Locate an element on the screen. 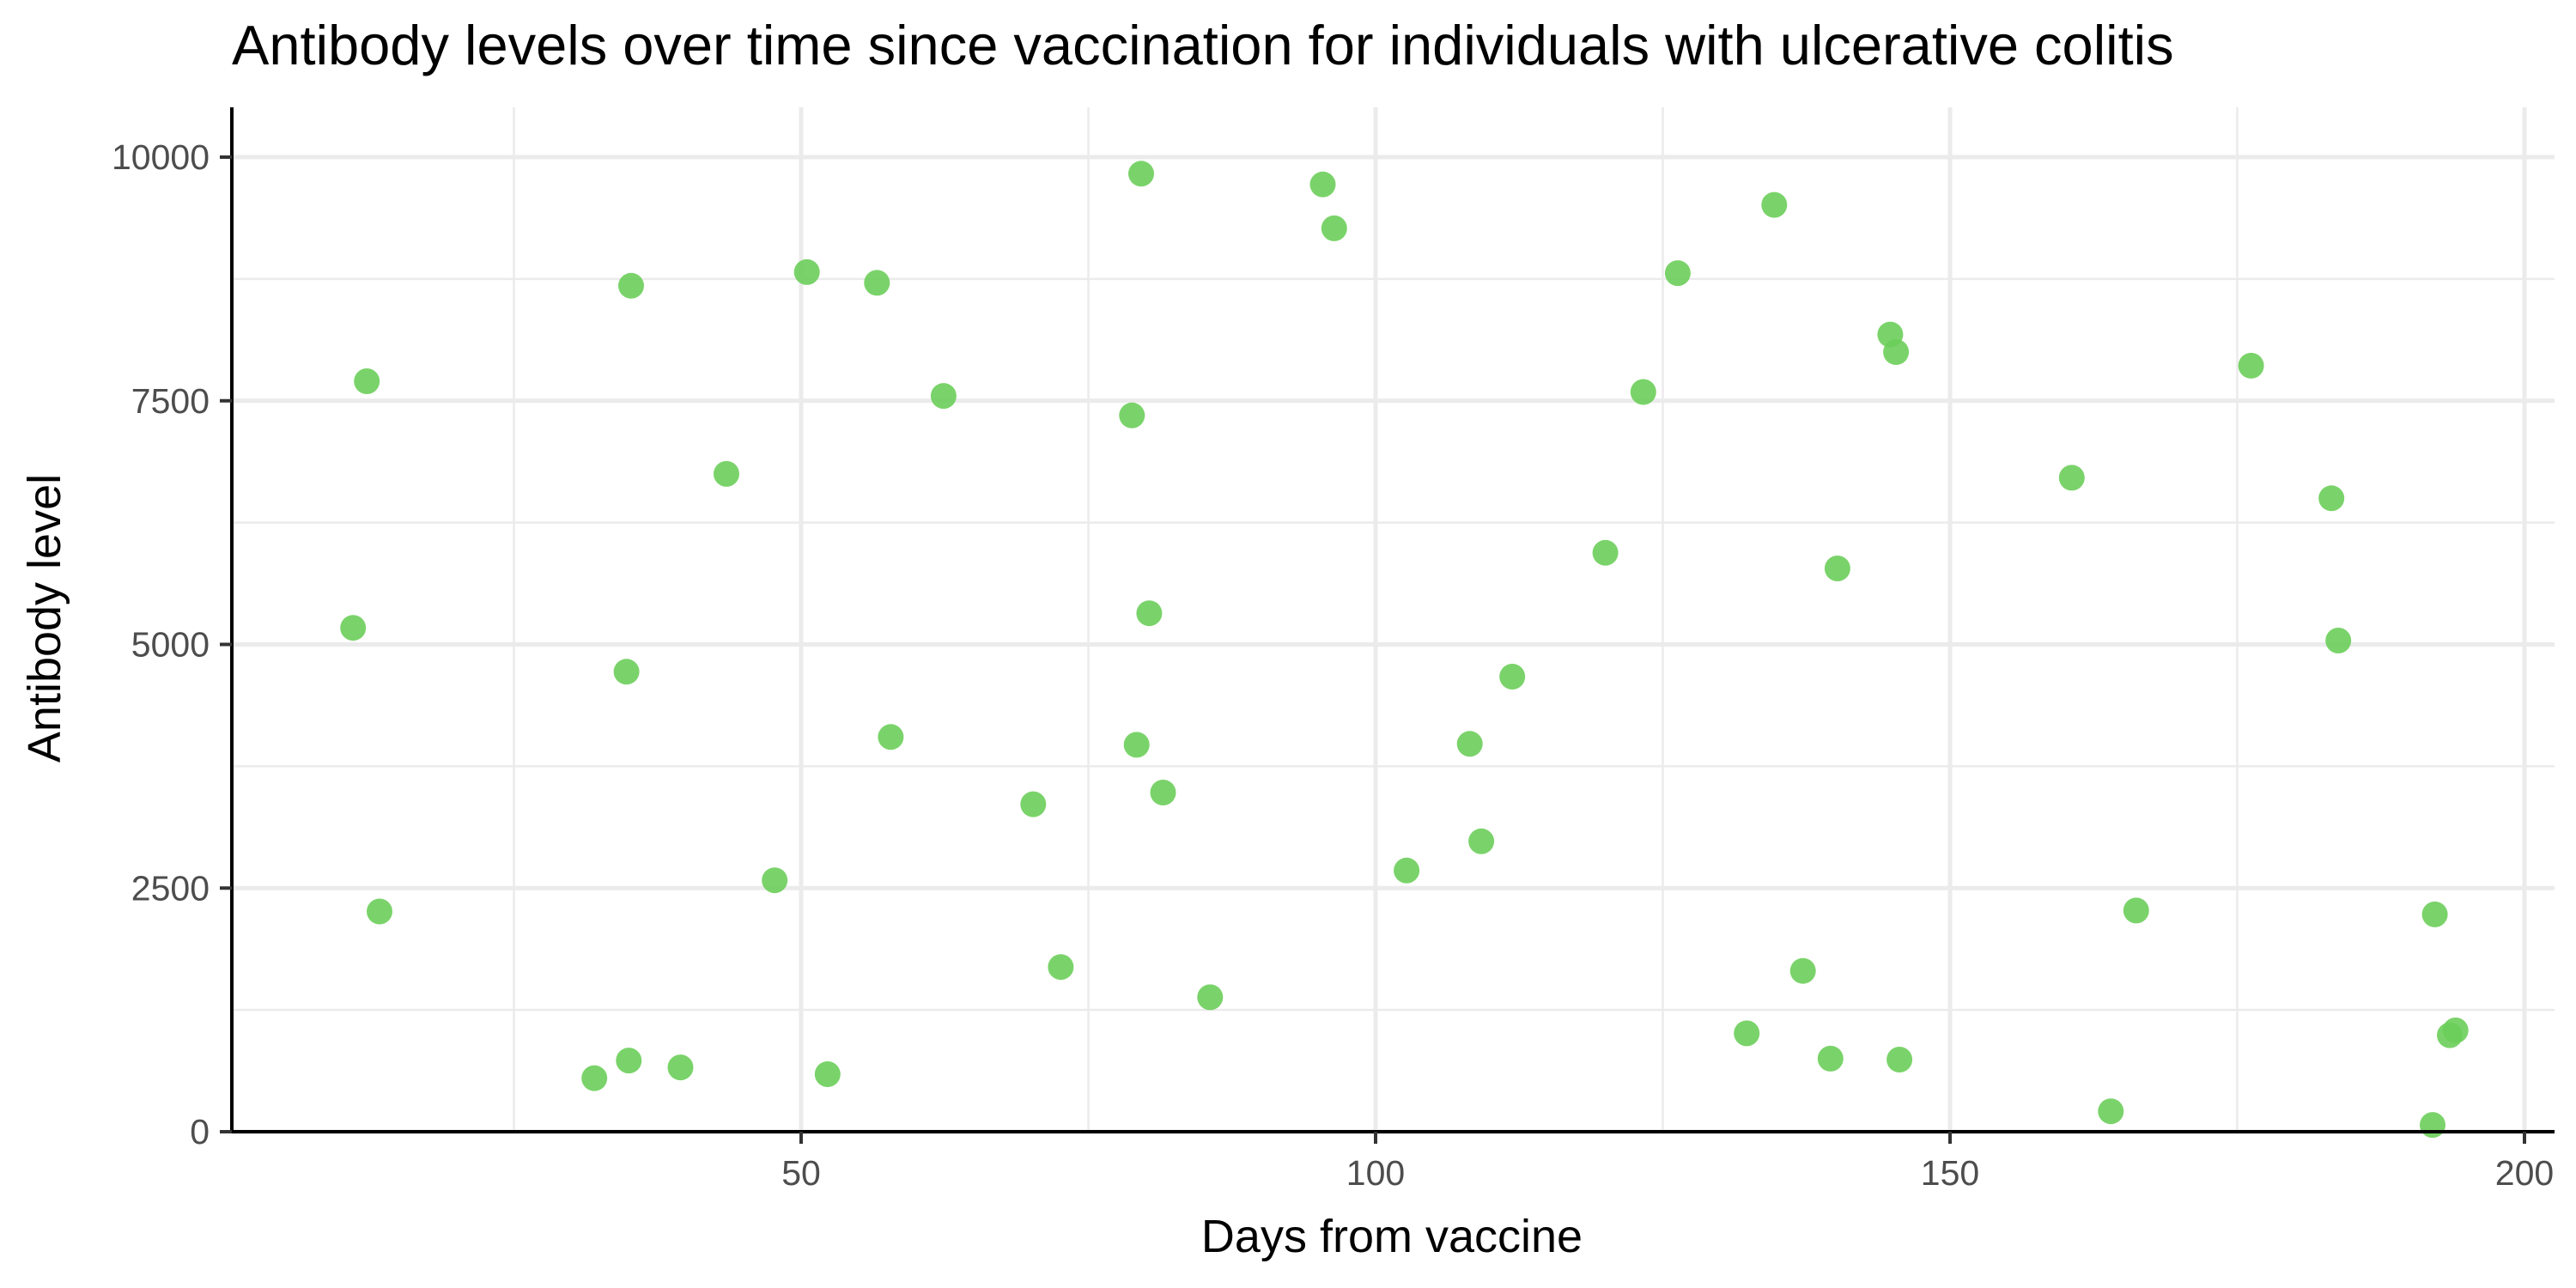 The height and width of the screenshot is (1288, 2576). y-tick-label: 0 is located at coordinates (200, 1131).